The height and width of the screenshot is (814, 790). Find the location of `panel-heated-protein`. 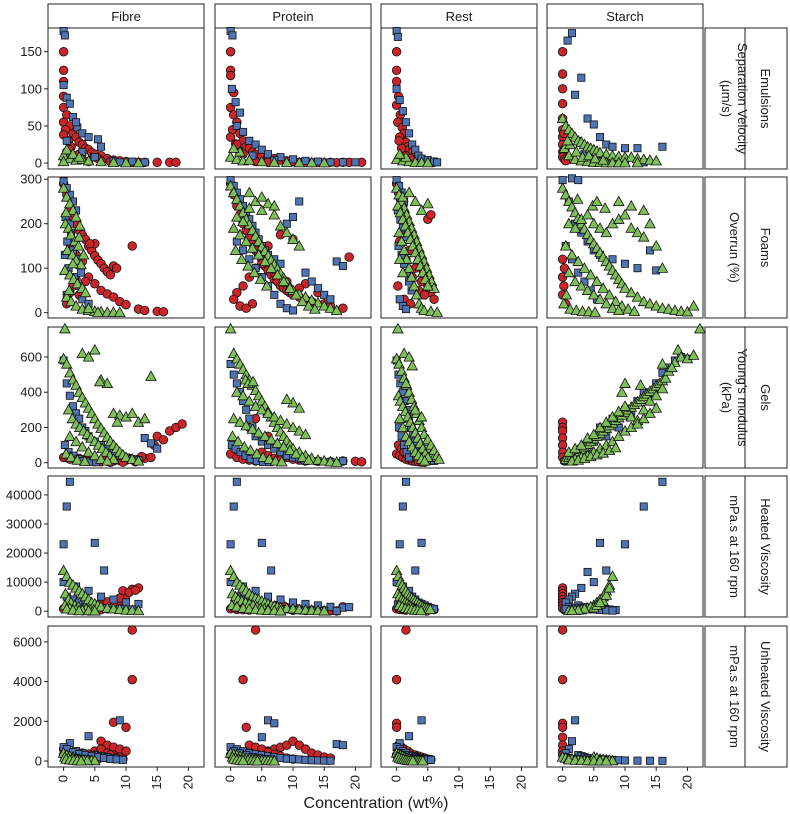

panel-heated-protein is located at coordinates (293, 546).